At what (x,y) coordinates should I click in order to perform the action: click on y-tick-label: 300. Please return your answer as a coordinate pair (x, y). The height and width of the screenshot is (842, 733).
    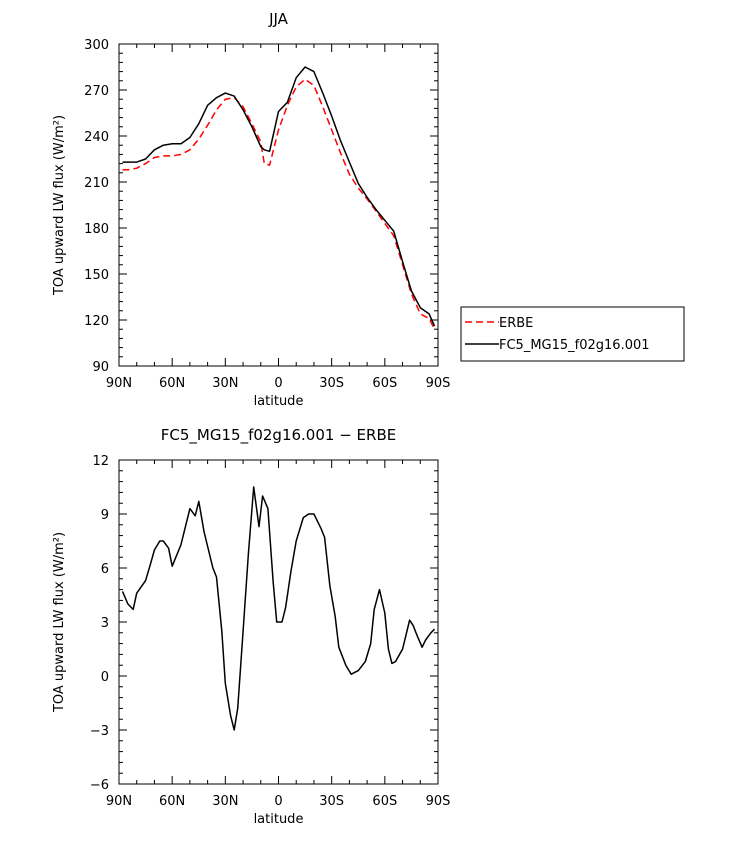
    Looking at the image, I should click on (96, 45).